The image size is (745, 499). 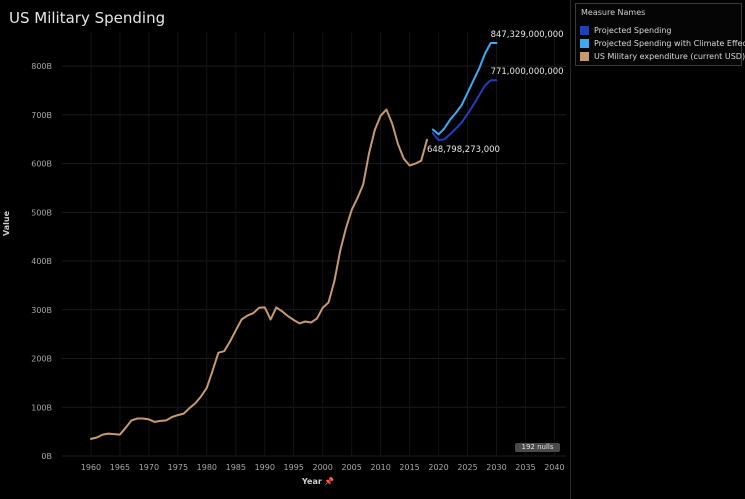 I want to click on y-tick-label: 600B, so click(x=41, y=164).